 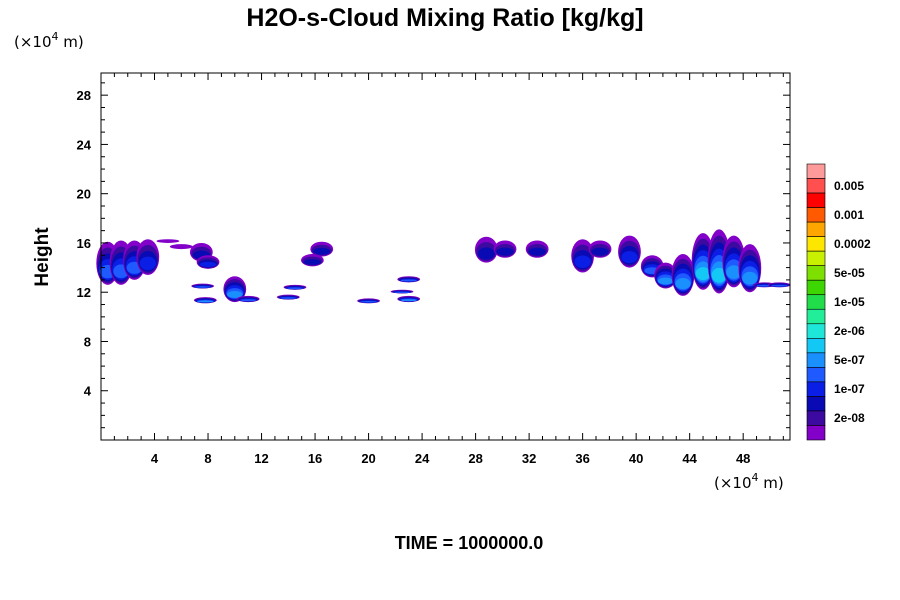 I want to click on cloud-field, so click(x=443, y=266).